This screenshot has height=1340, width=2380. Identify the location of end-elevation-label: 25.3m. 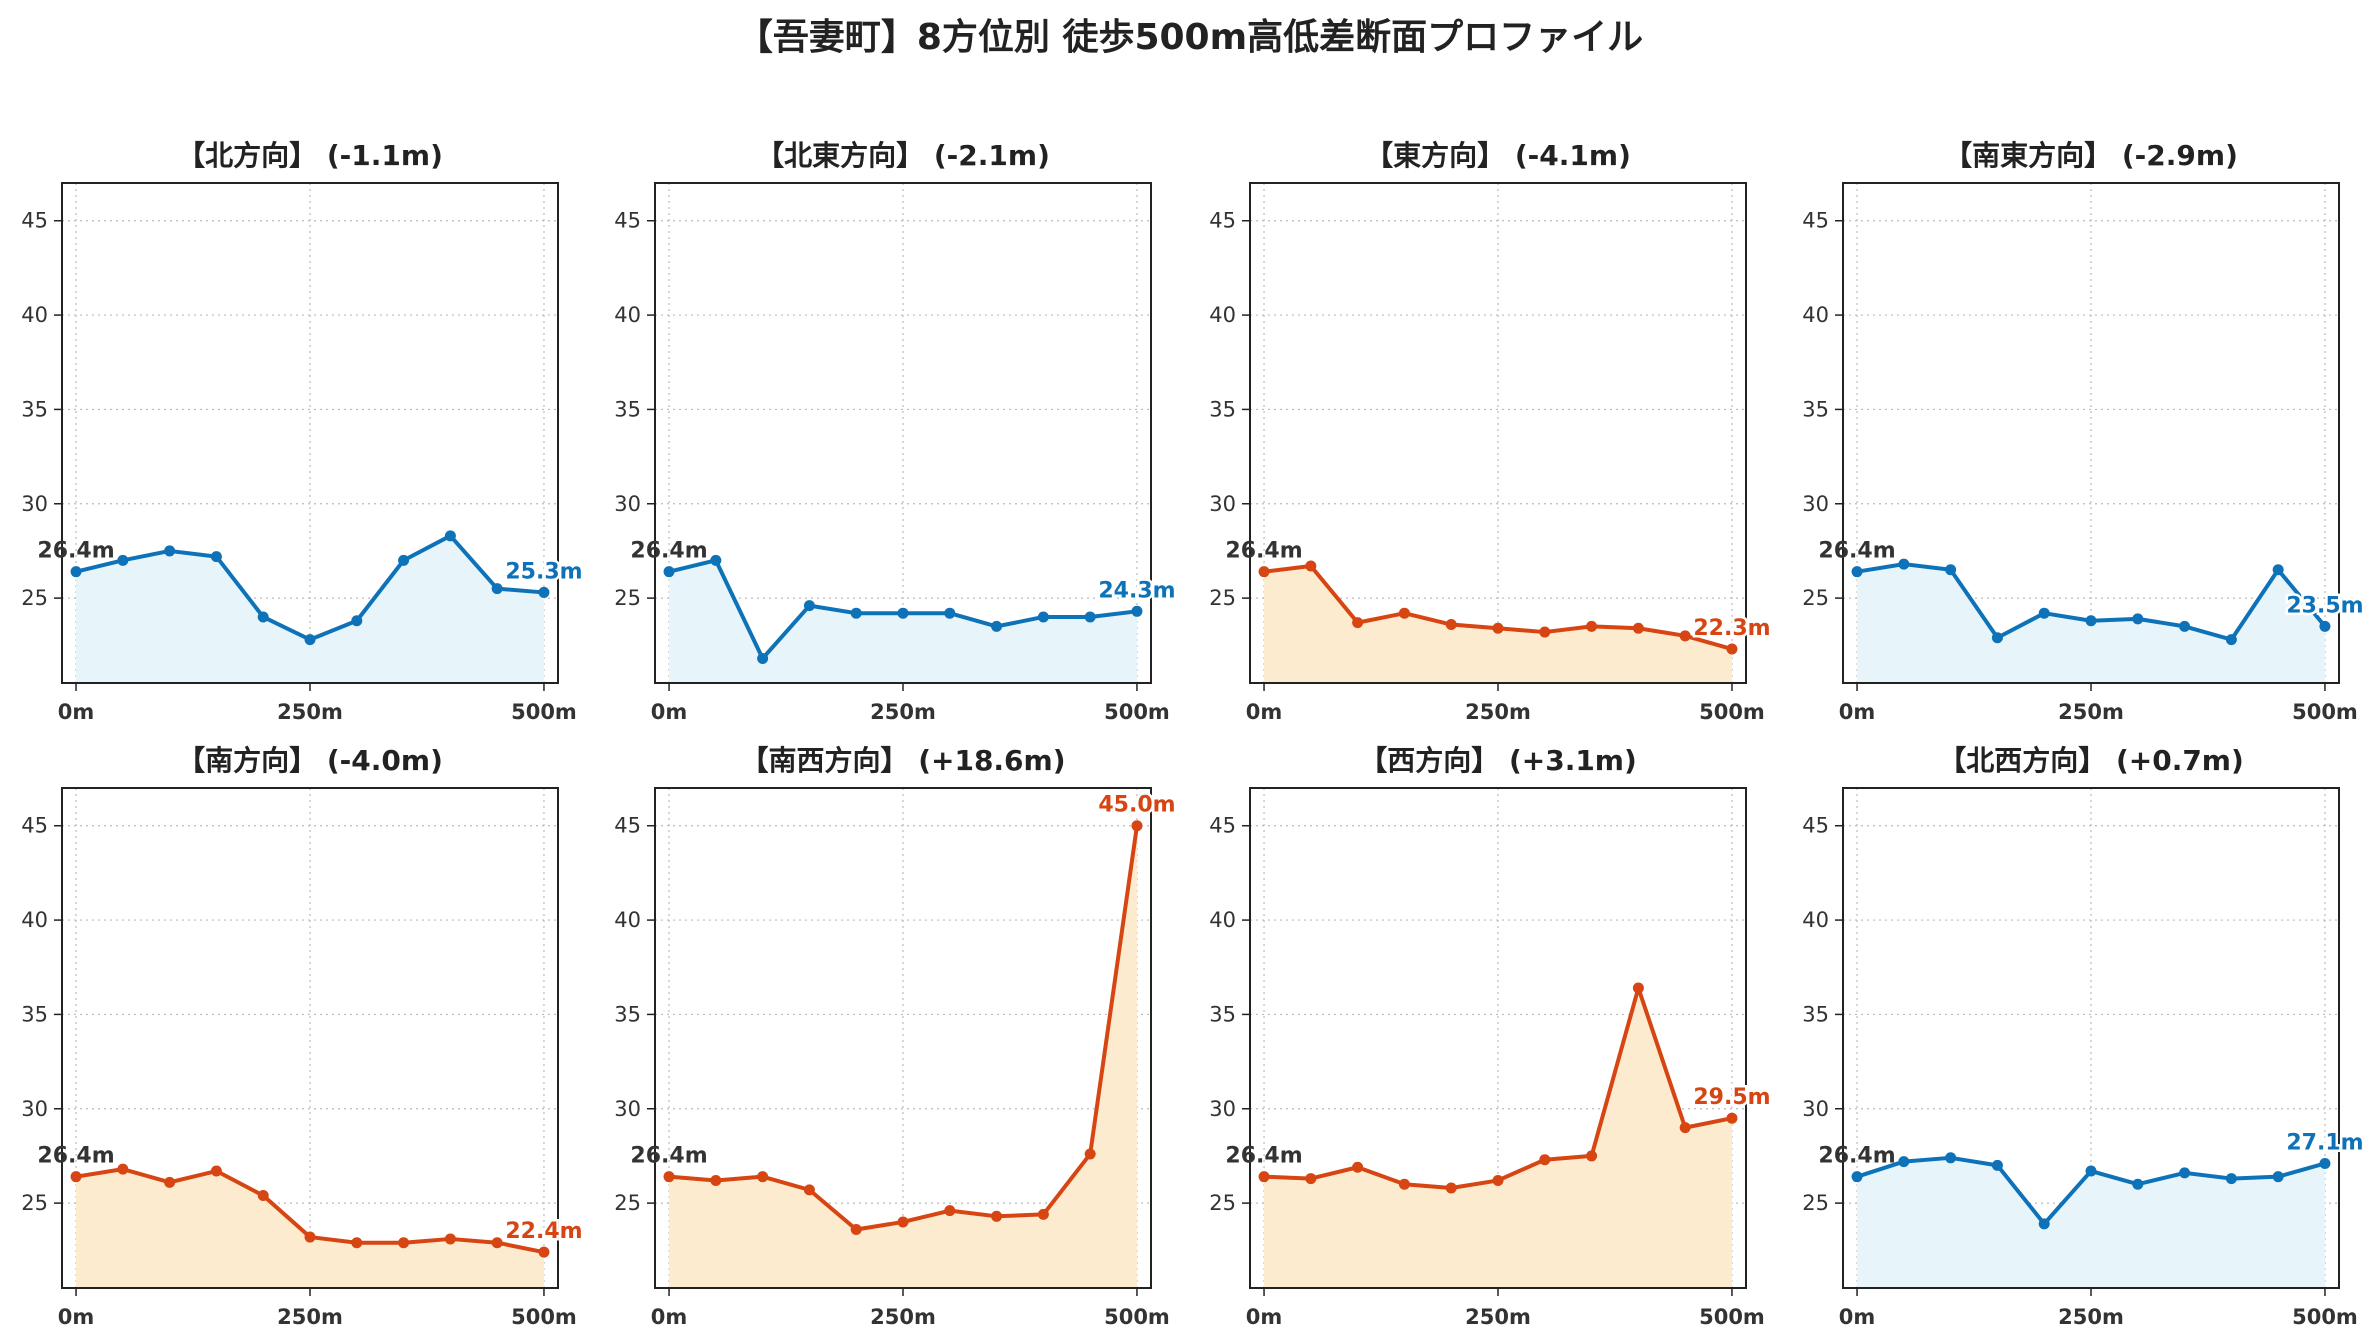
(543, 571).